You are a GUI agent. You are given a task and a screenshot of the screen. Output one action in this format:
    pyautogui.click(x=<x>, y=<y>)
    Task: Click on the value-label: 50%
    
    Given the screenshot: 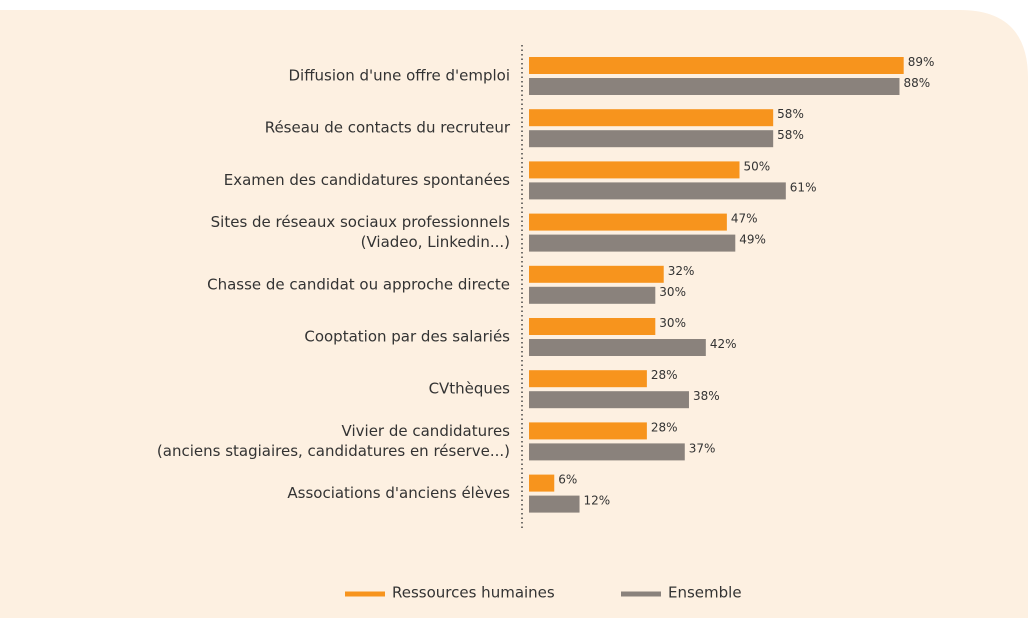 What is the action you would take?
    pyautogui.click(x=757, y=166)
    